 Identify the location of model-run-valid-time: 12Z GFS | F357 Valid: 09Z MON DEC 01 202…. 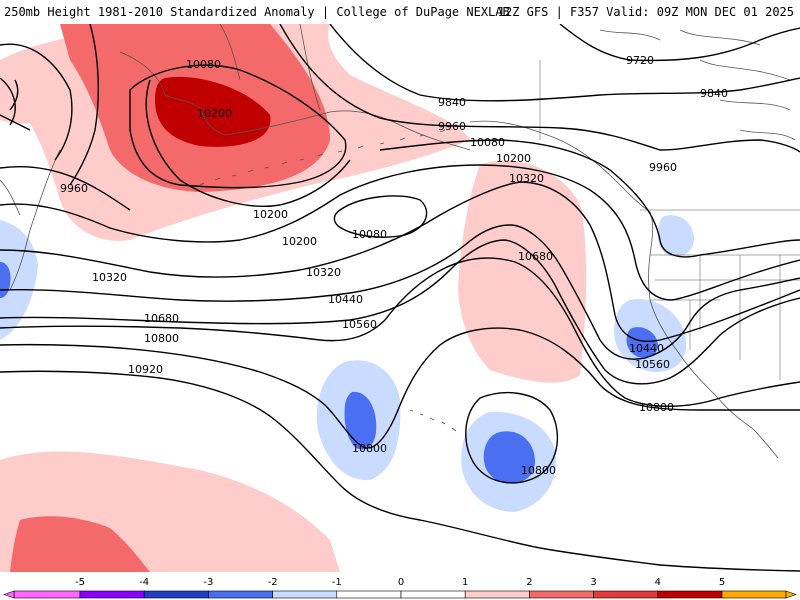
(645, 12).